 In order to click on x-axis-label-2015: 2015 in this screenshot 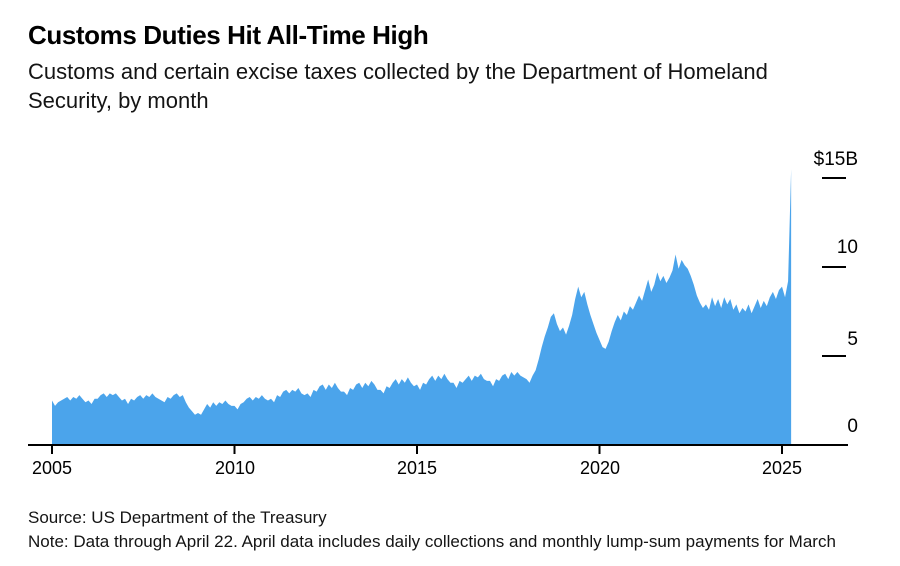, I will do `click(417, 468)`.